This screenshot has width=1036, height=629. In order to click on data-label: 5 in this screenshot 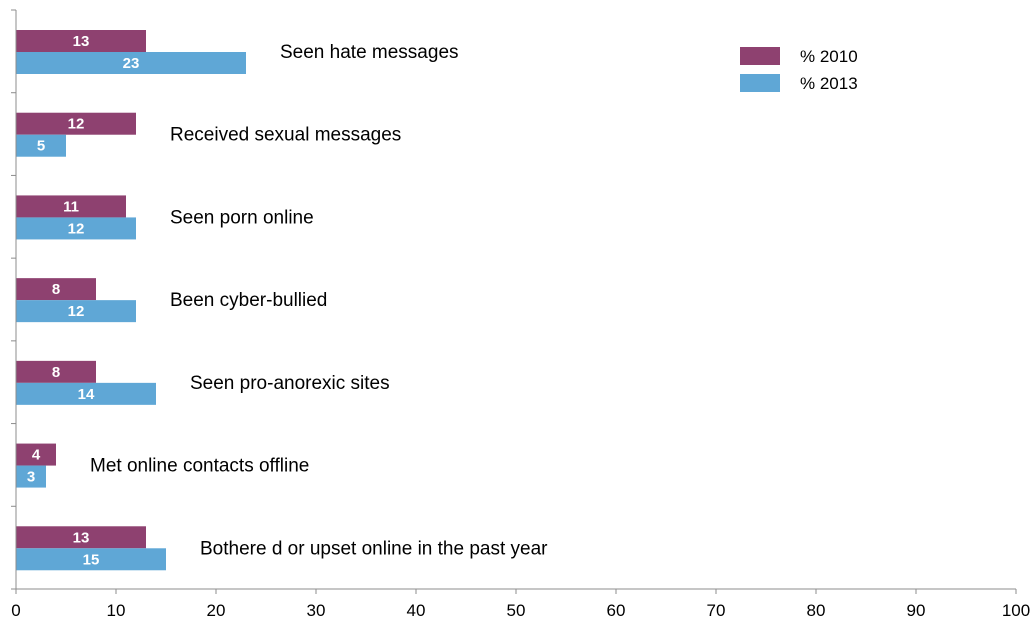, I will do `click(41, 146)`.